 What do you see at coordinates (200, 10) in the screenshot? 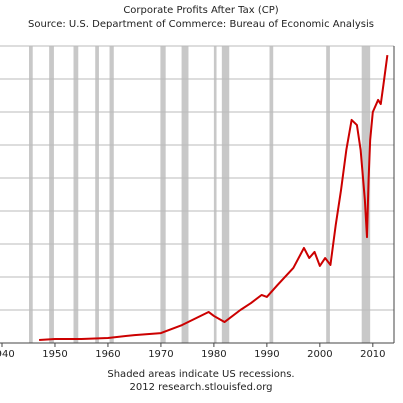
I see `chart-title: Corporate Profits After Tax (CP)` at bounding box center [200, 10].